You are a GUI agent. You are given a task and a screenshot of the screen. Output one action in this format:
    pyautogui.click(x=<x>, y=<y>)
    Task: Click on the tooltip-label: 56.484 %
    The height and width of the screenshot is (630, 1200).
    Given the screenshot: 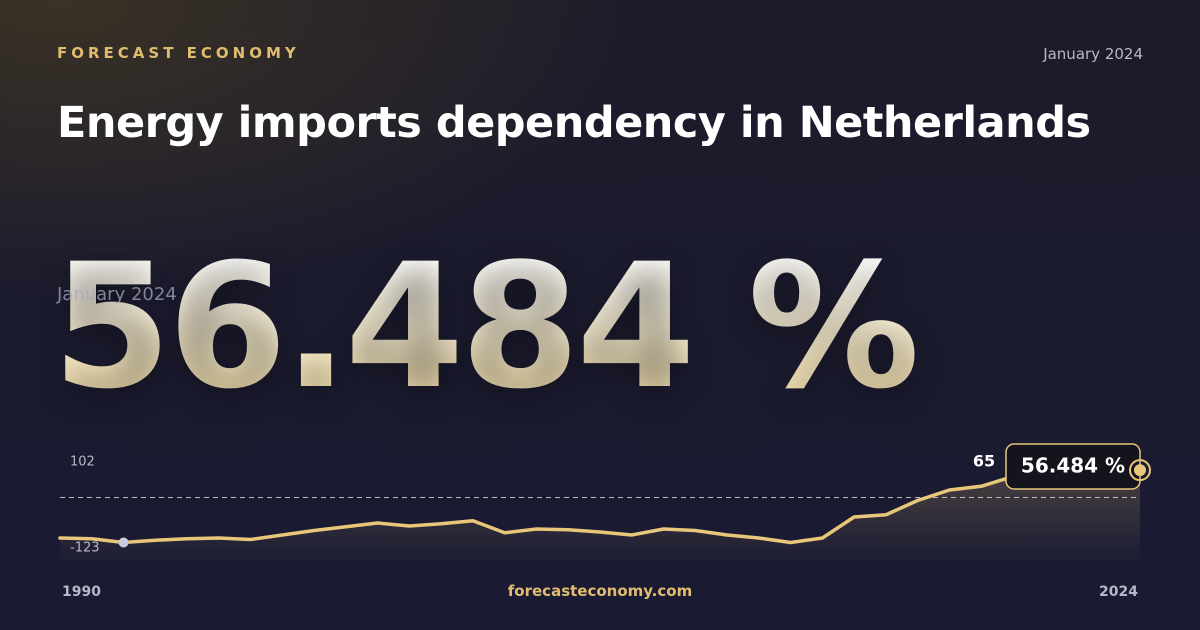 What is the action you would take?
    pyautogui.click(x=1073, y=466)
    